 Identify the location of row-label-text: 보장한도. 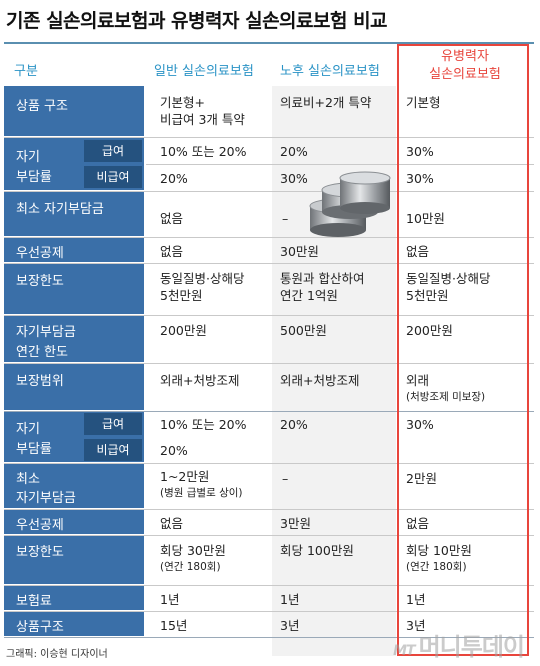
(40, 552).